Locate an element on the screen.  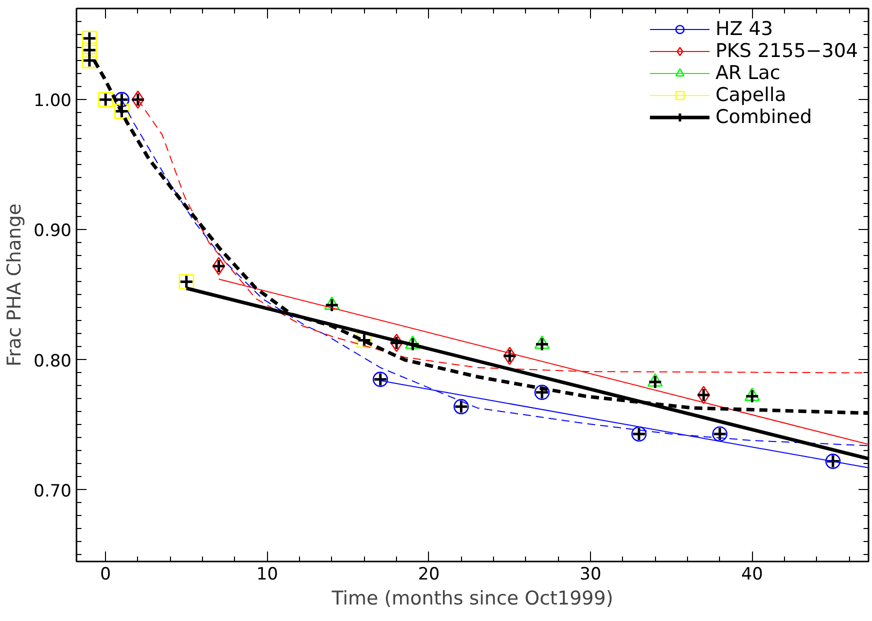
x-tick-label: 0 is located at coordinates (106, 574).